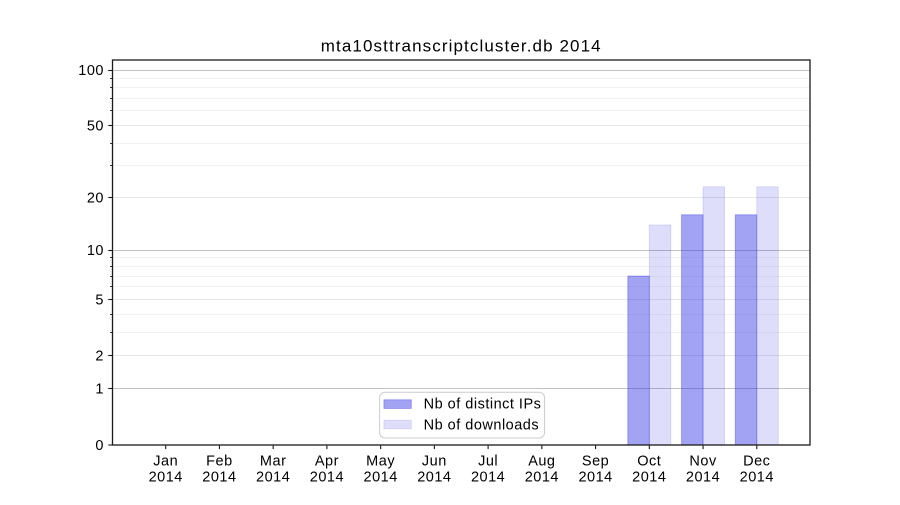 This screenshot has height=505, width=900. I want to click on svg-text: Jul, so click(488, 462).